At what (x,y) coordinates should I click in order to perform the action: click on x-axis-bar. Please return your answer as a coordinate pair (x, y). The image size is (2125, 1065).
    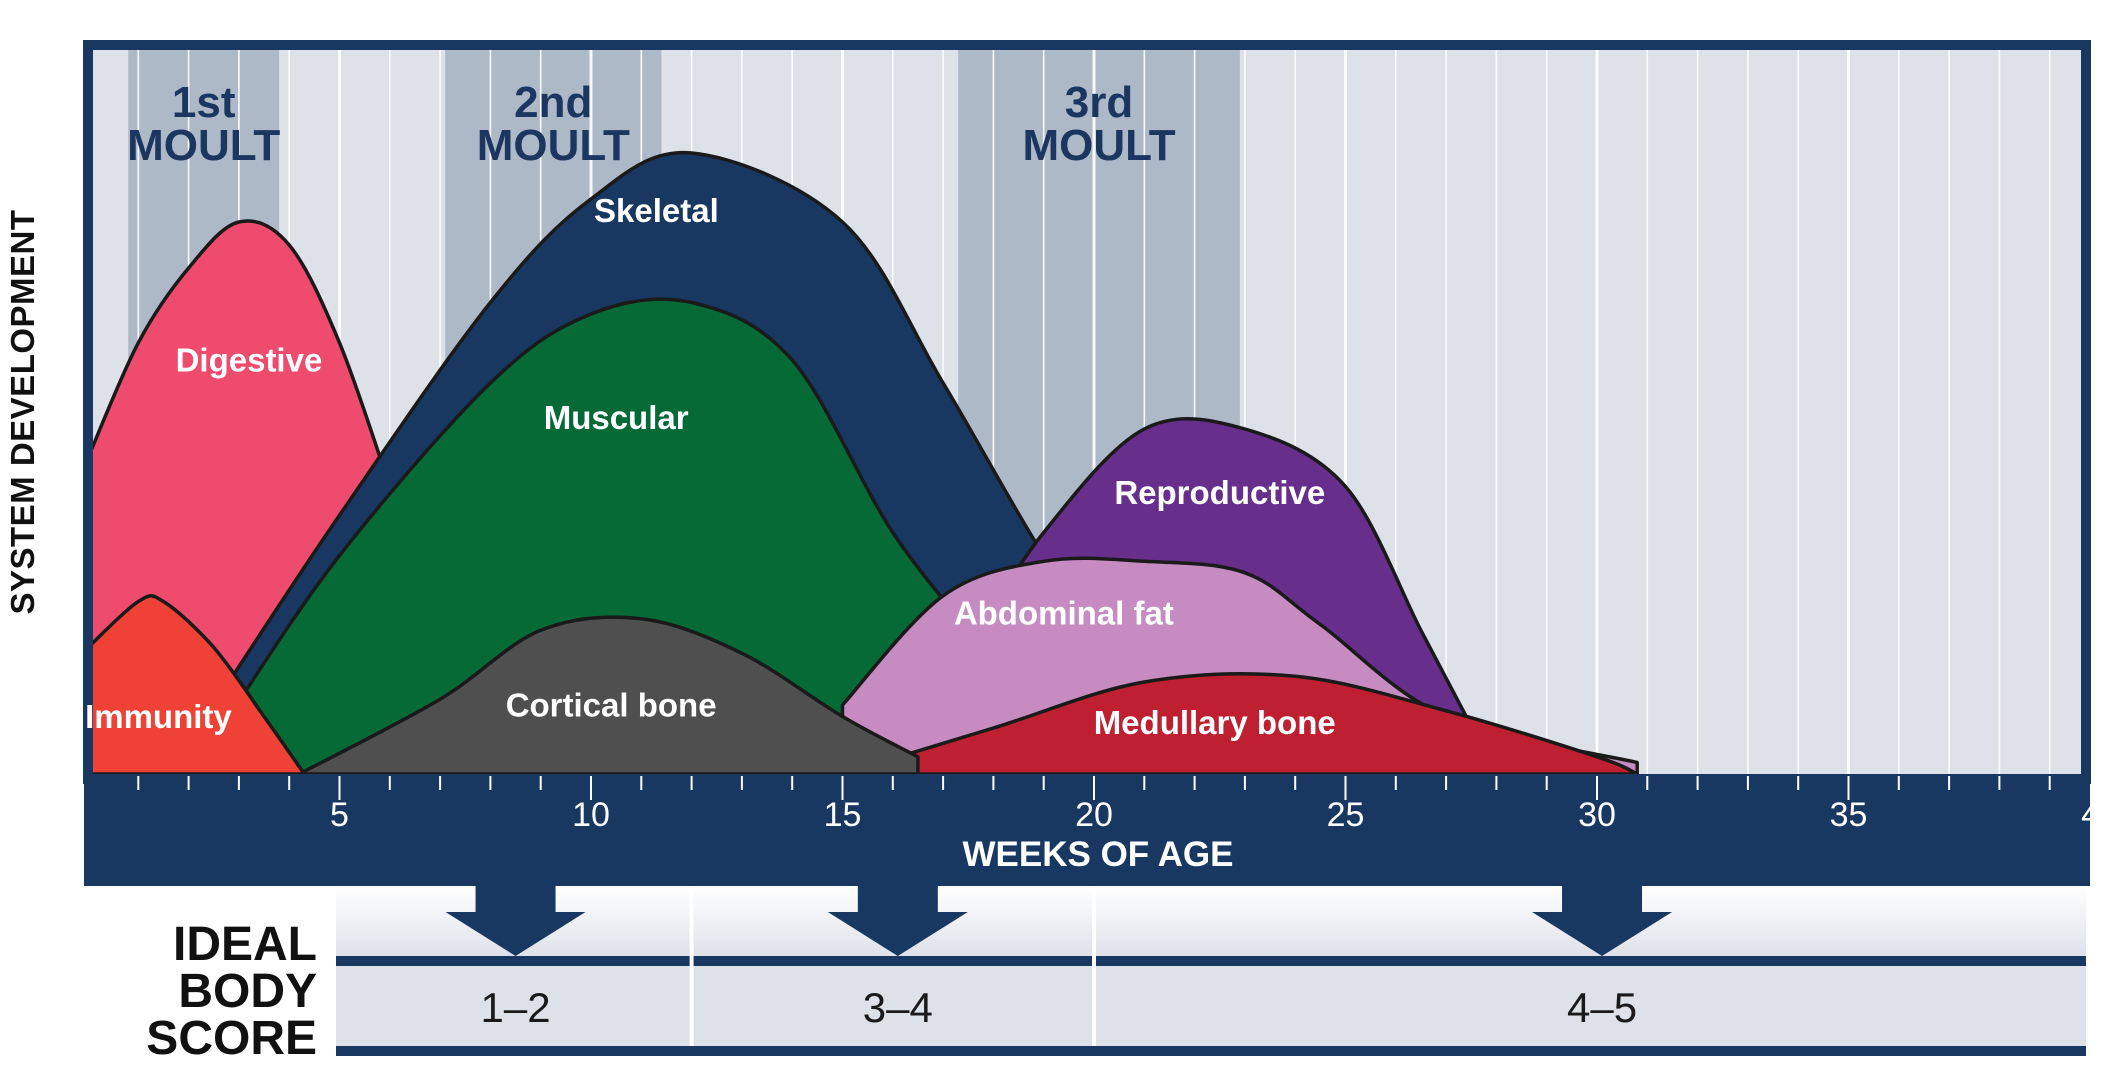
    Looking at the image, I should click on (1087, 830).